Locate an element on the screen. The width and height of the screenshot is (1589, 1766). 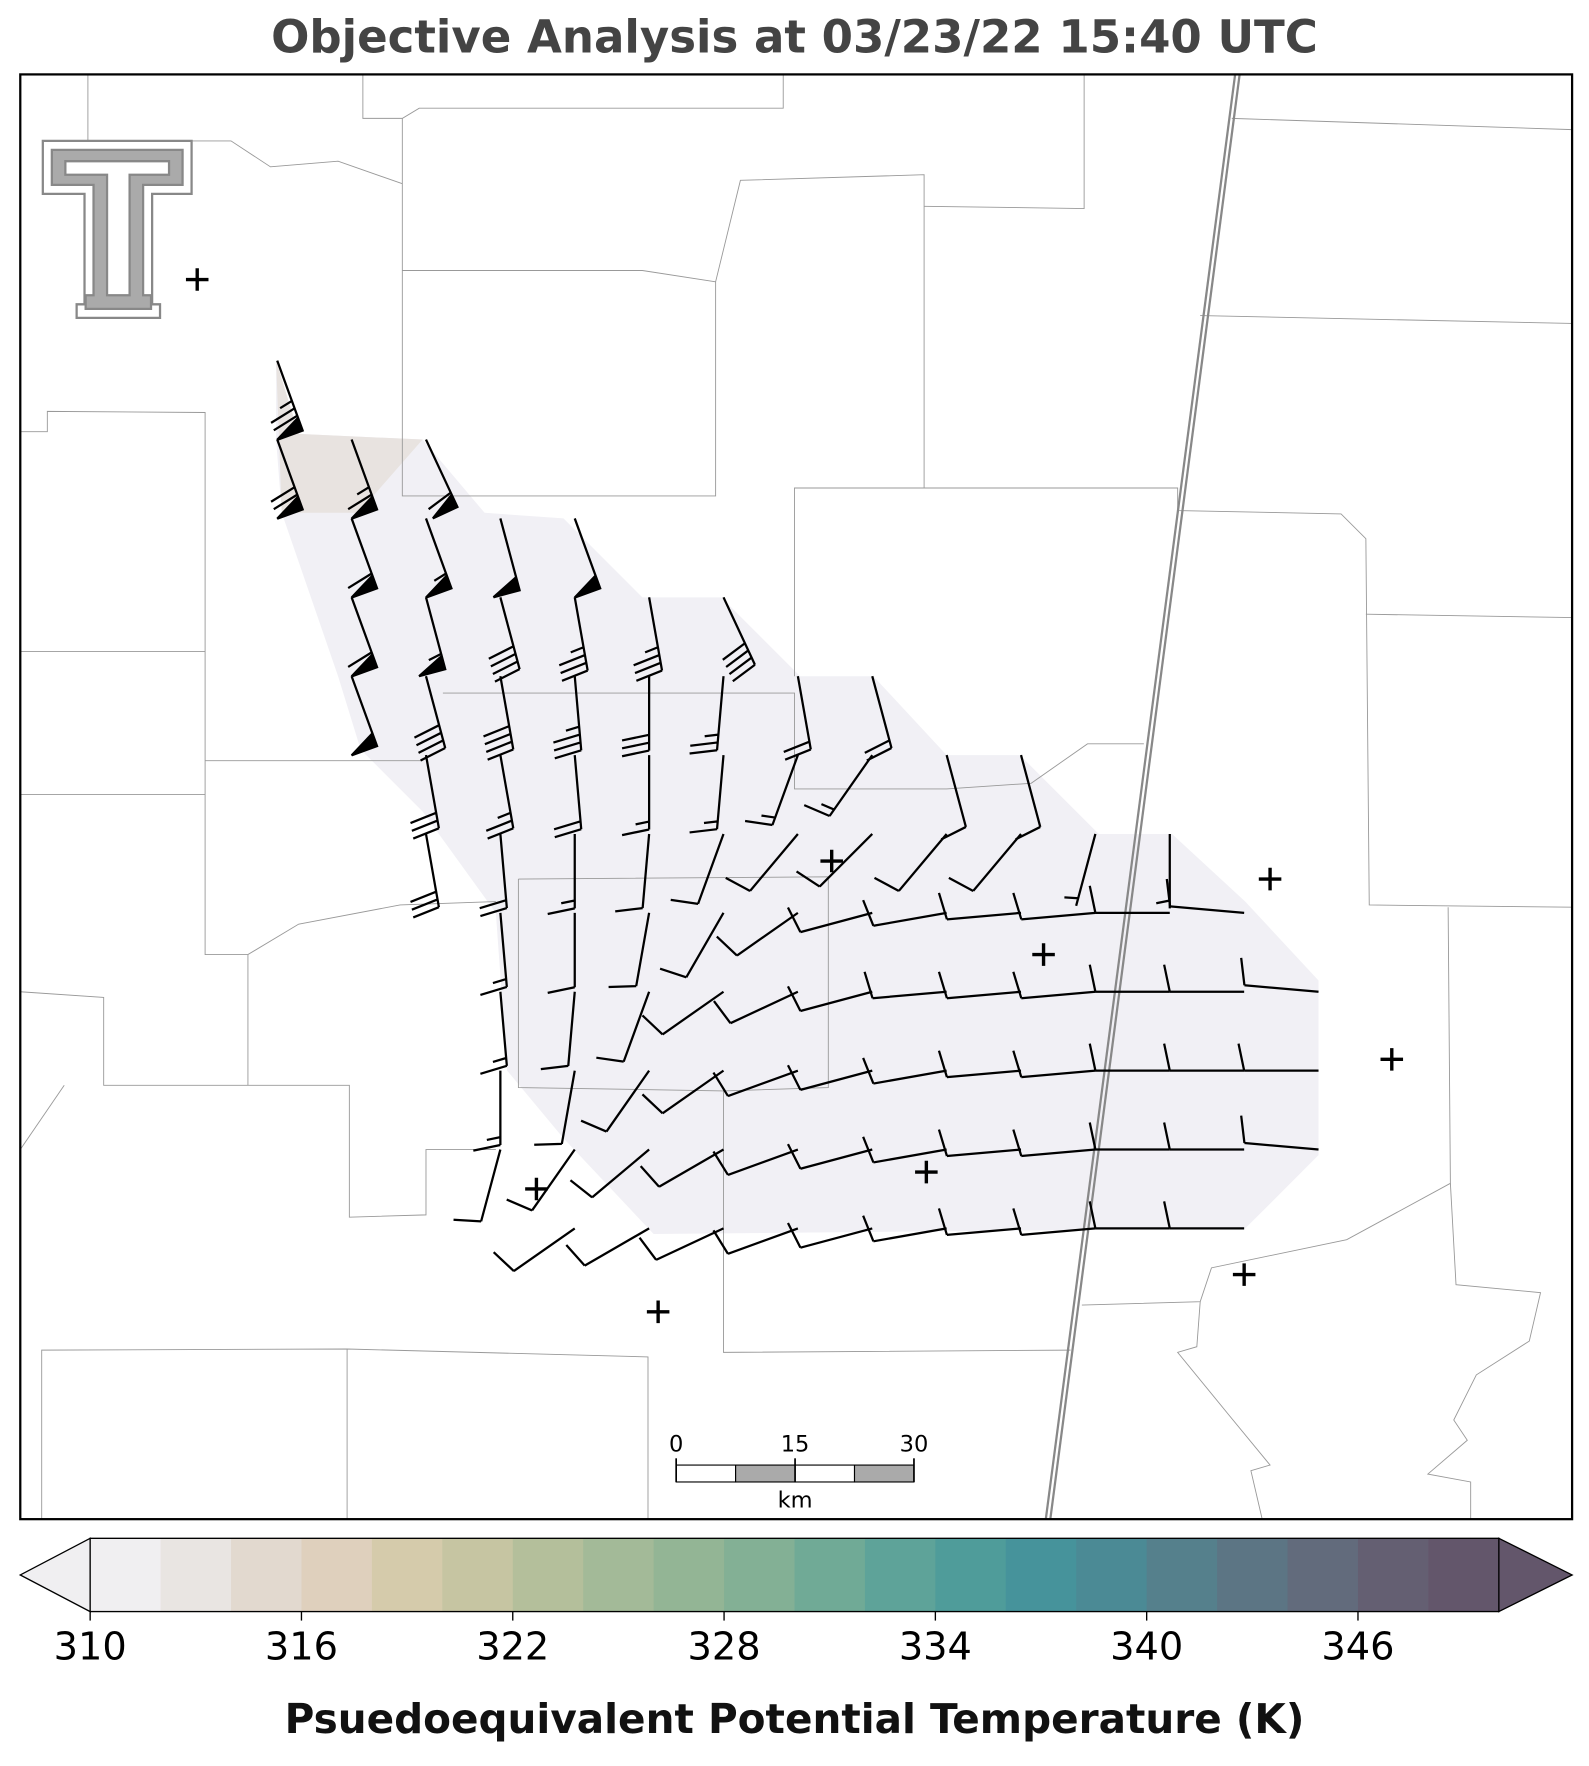
colorbar-tick-label: 316 is located at coordinates (301, 1646).